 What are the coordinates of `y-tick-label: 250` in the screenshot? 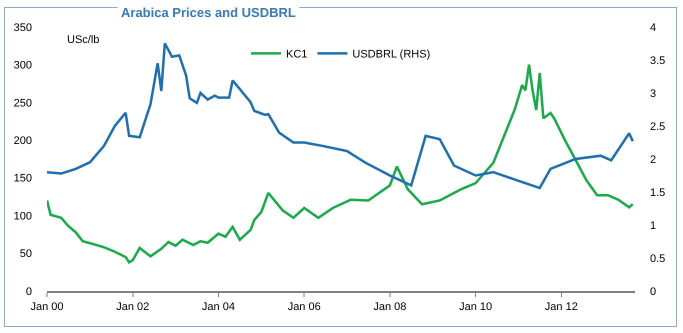 It's located at (23, 103).